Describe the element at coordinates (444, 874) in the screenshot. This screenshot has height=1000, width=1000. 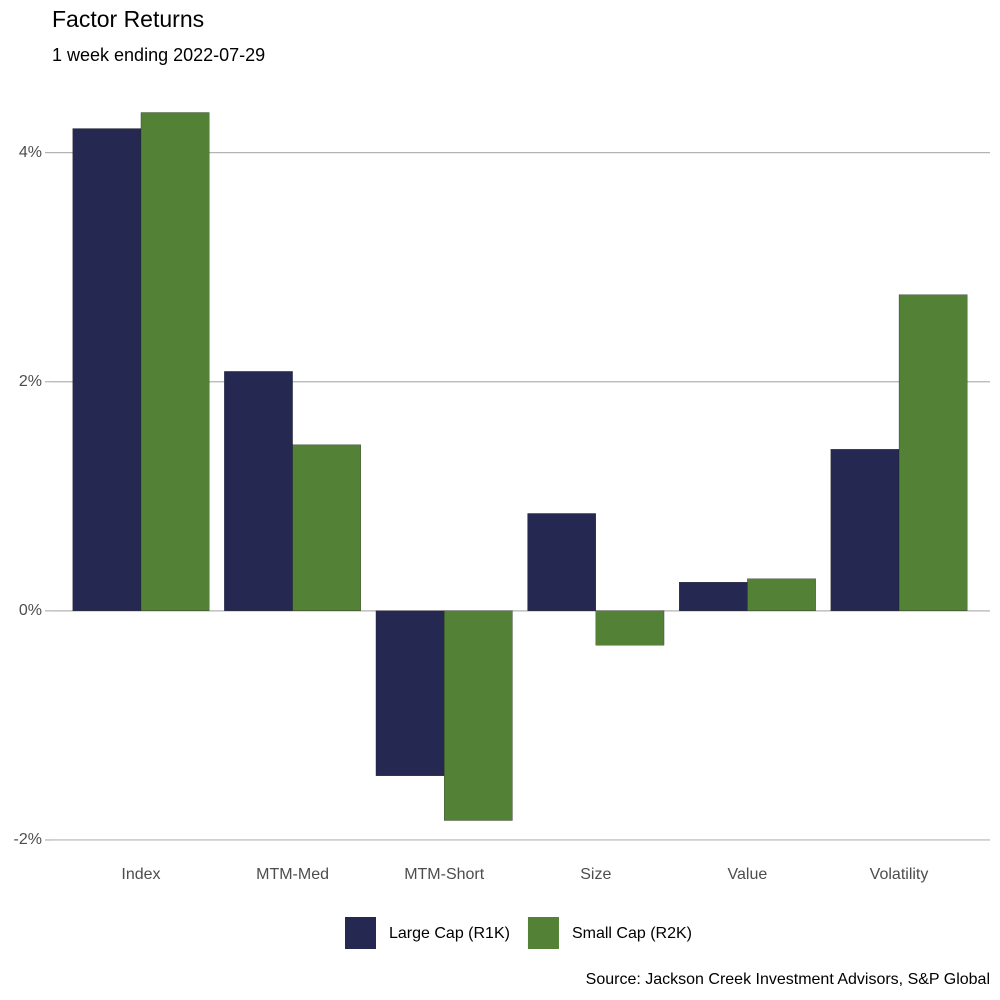
I see `x-tick-label: MTM-Short` at that location.